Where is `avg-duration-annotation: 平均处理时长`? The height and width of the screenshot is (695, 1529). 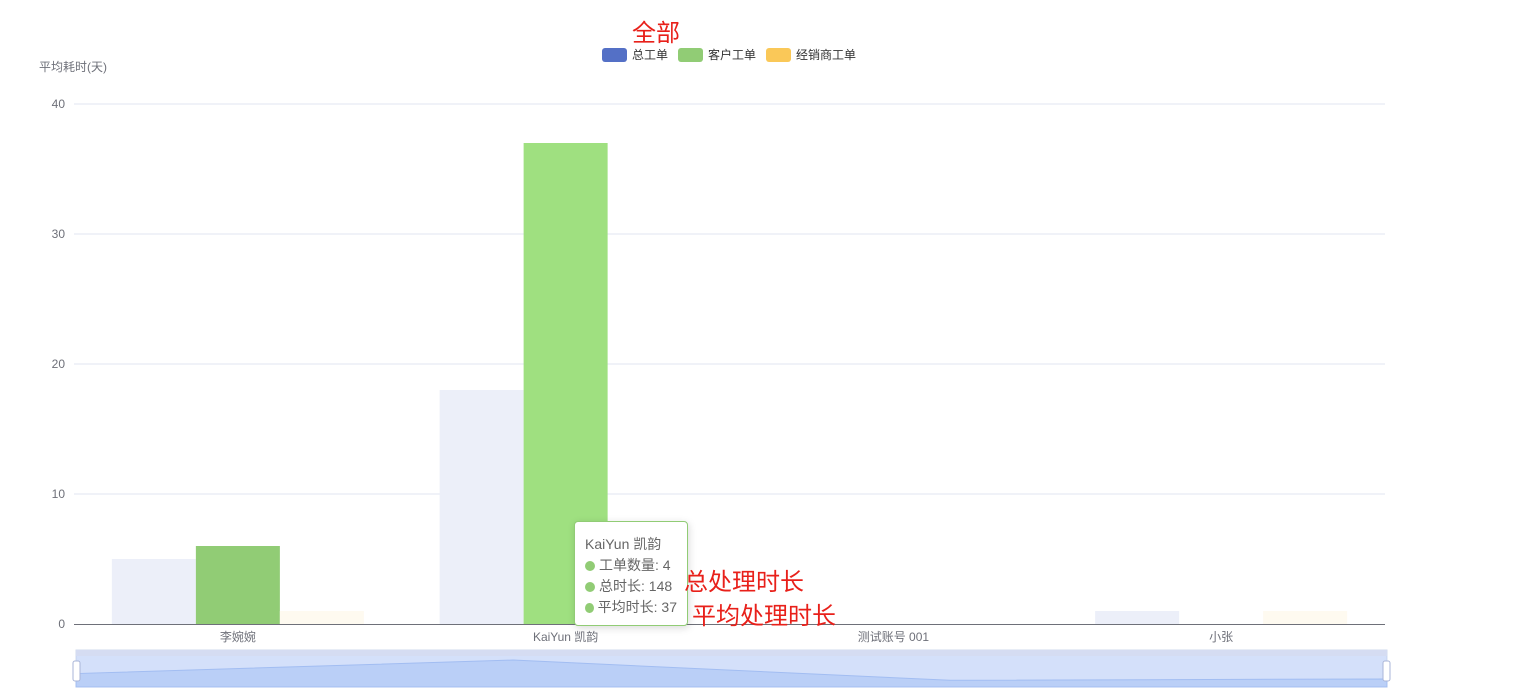 avg-duration-annotation: 平均处理时长 is located at coordinates (764, 616).